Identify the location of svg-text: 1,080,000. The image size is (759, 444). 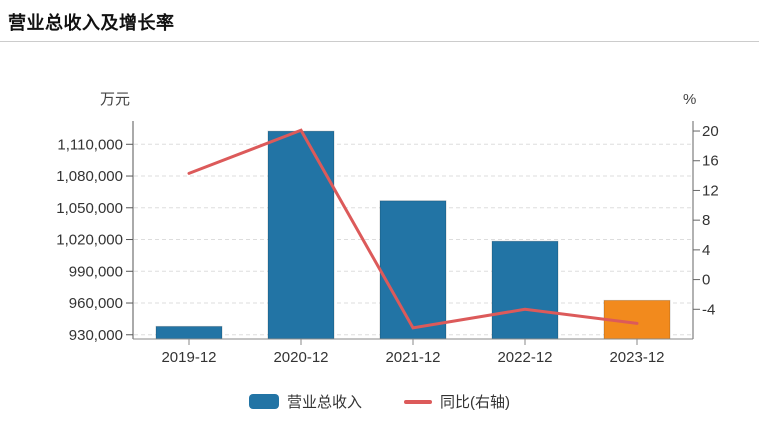
(89, 176).